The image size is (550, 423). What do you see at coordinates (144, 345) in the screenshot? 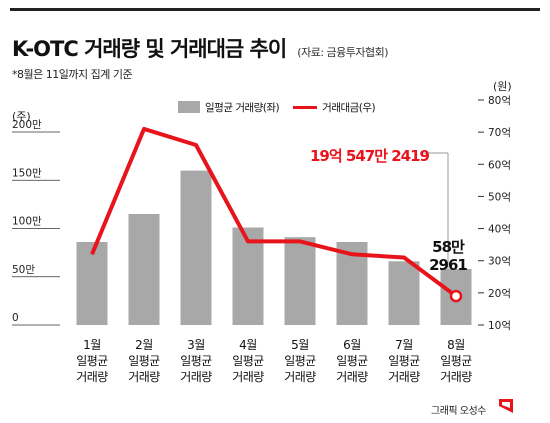
I see `x-tick-label: 2월` at bounding box center [144, 345].